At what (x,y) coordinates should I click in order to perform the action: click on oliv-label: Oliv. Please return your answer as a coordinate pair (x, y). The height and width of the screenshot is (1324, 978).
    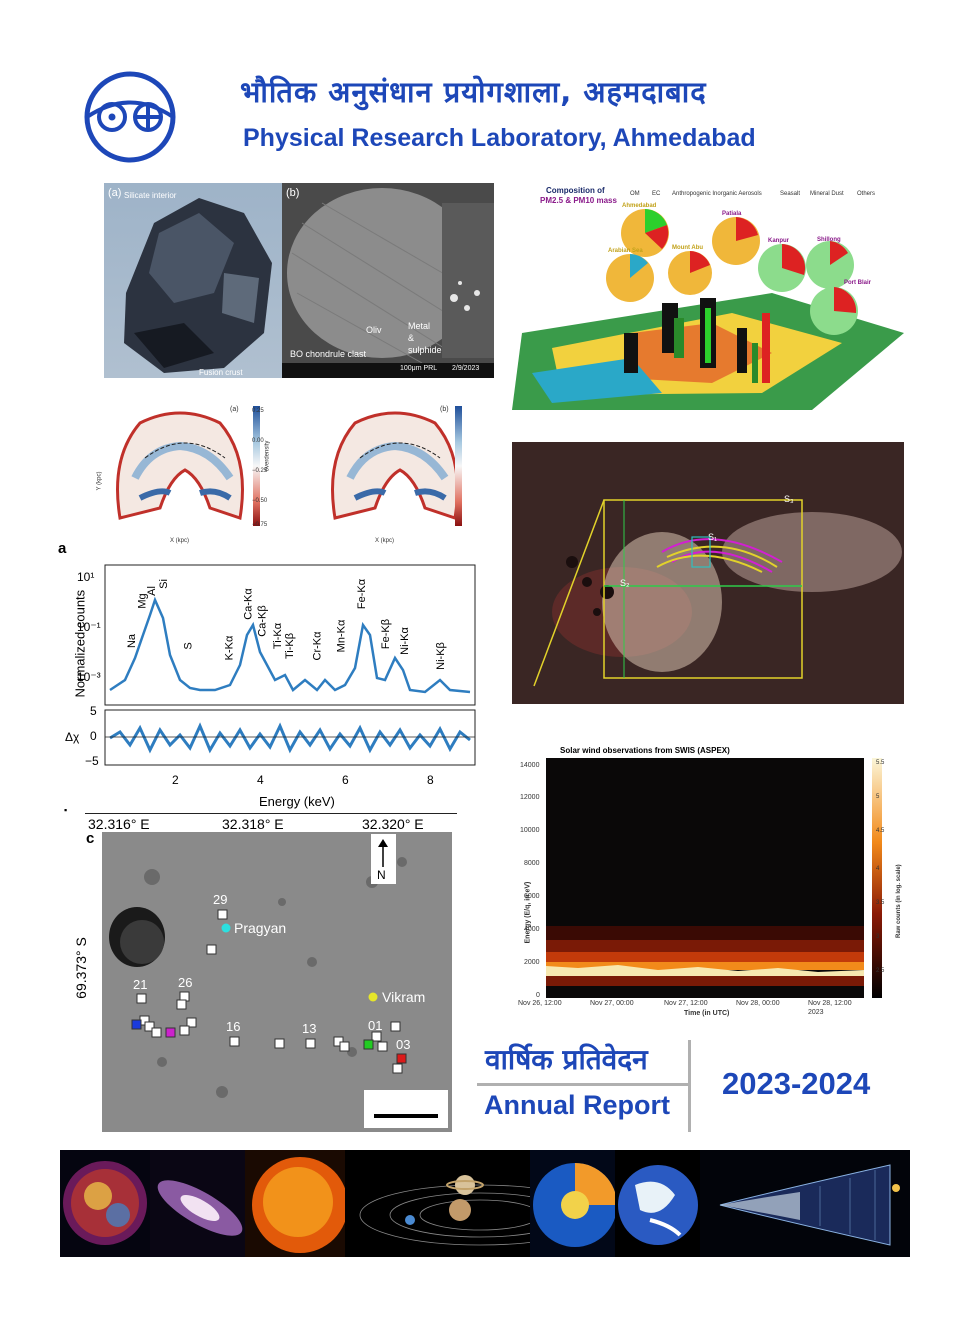
    Looking at the image, I should click on (374, 330).